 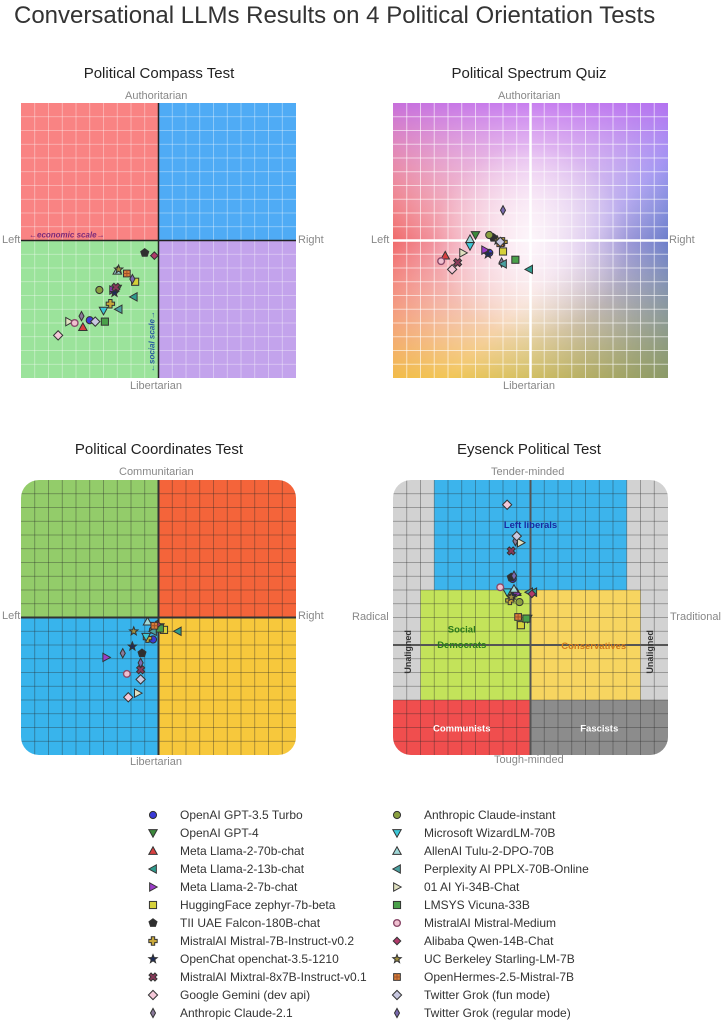 What do you see at coordinates (503, 251) in the screenshot?
I see `data-point-huggingface-zephyr-7b-beta` at bounding box center [503, 251].